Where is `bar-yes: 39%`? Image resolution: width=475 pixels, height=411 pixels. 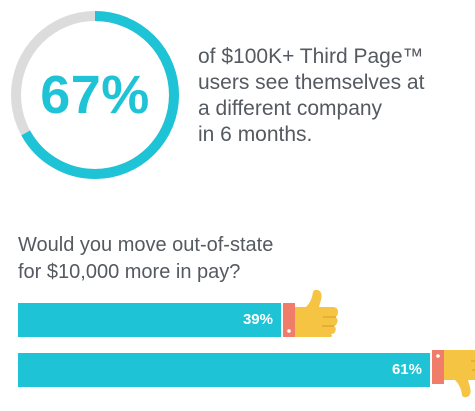 bar-yes: 39% is located at coordinates (149, 320).